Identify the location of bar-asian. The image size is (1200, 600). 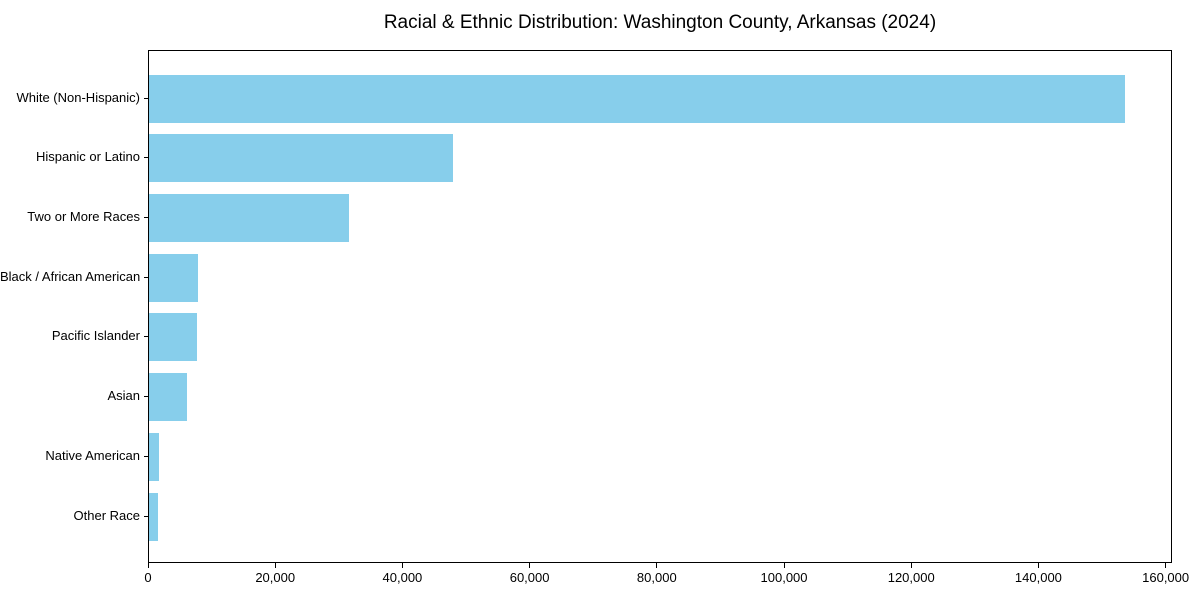
(168, 397).